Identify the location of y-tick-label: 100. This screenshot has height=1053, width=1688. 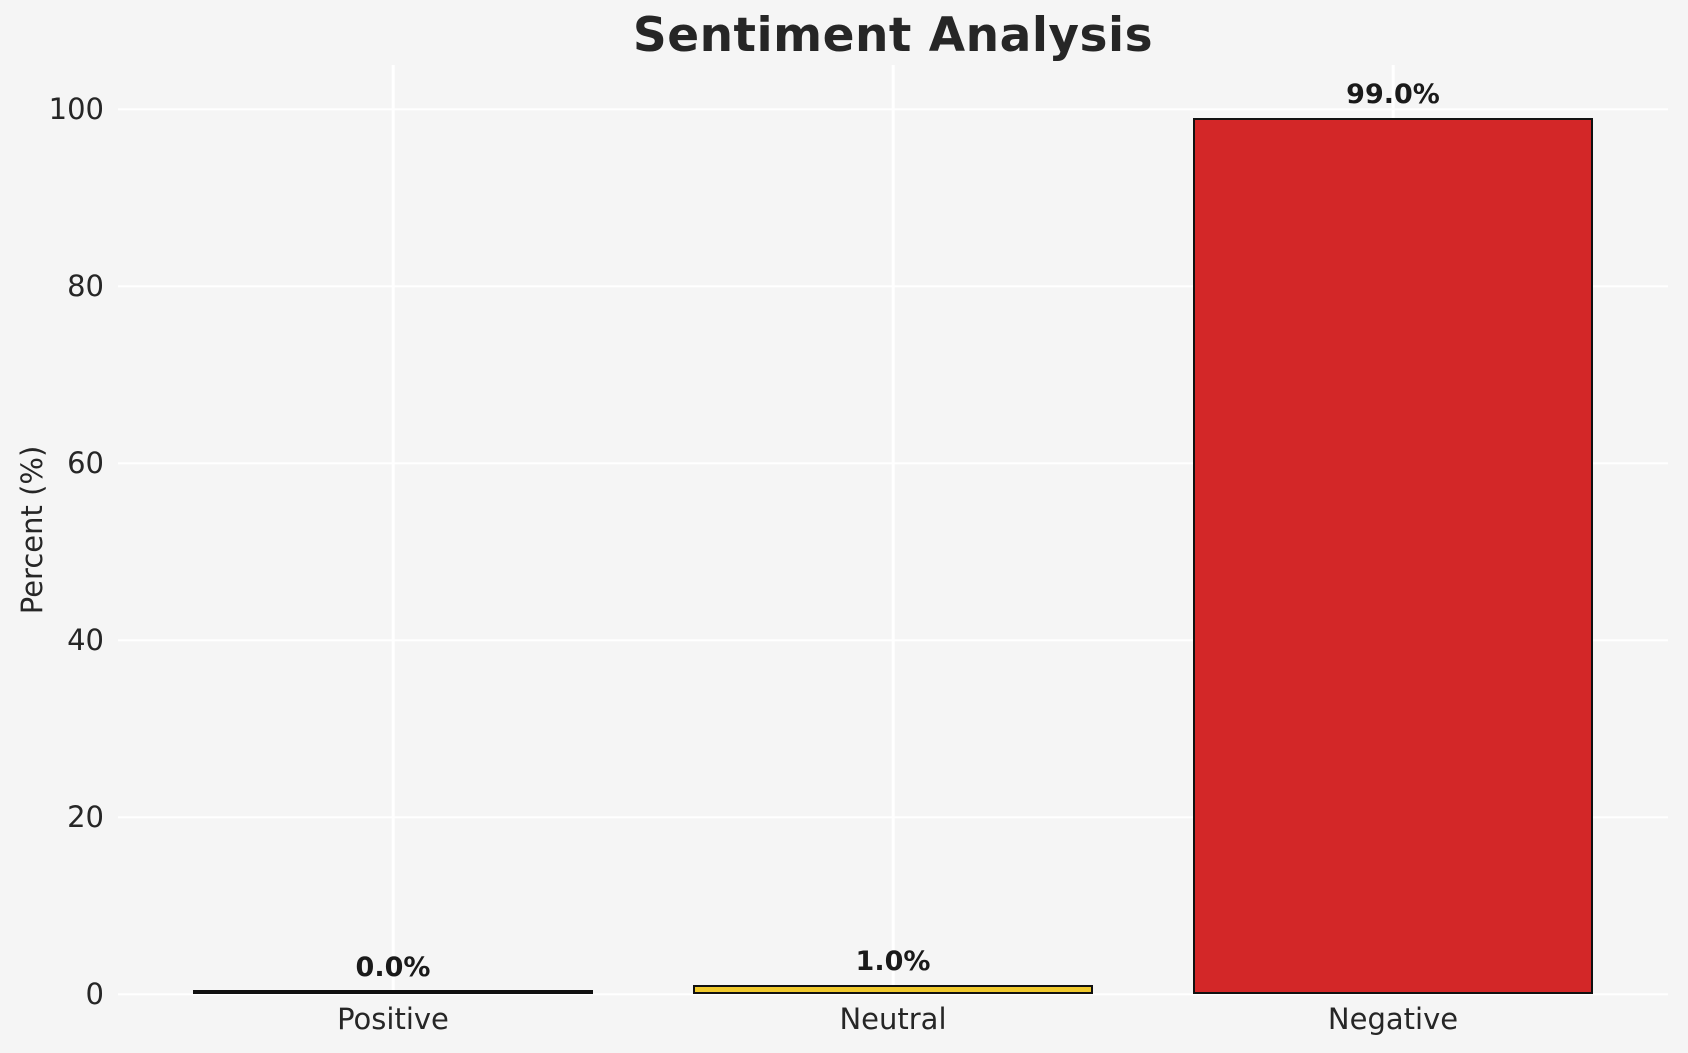
(76, 109).